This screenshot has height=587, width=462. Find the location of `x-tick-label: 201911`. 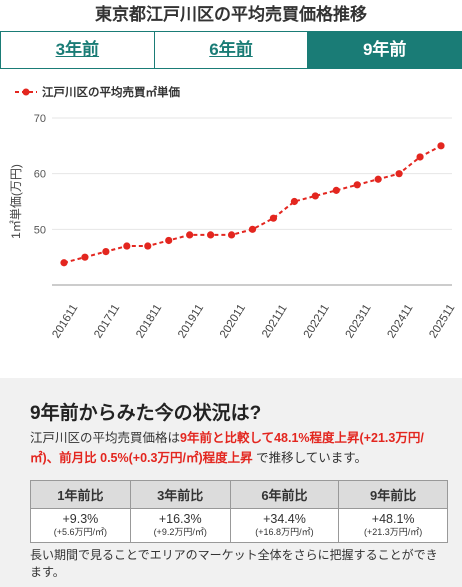

x-tick-label: 201911 is located at coordinates (191, 321).